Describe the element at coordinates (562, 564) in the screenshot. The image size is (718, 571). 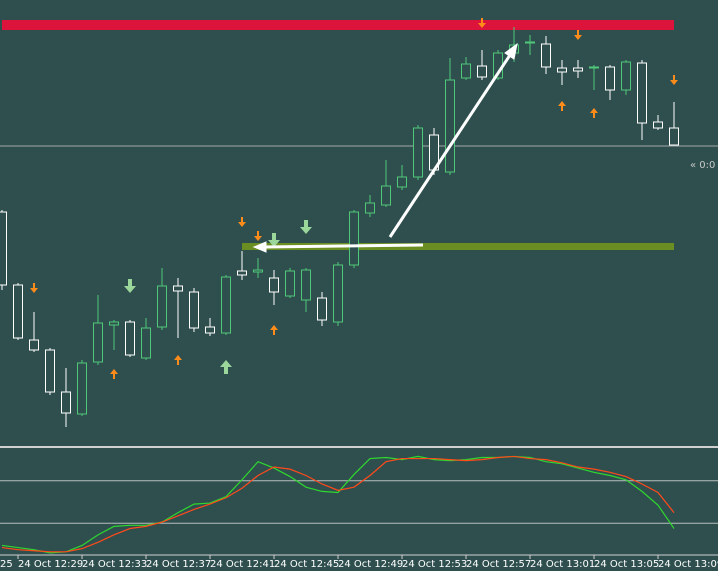
I see `x-tick-label: 24 Oct 13:01` at that location.